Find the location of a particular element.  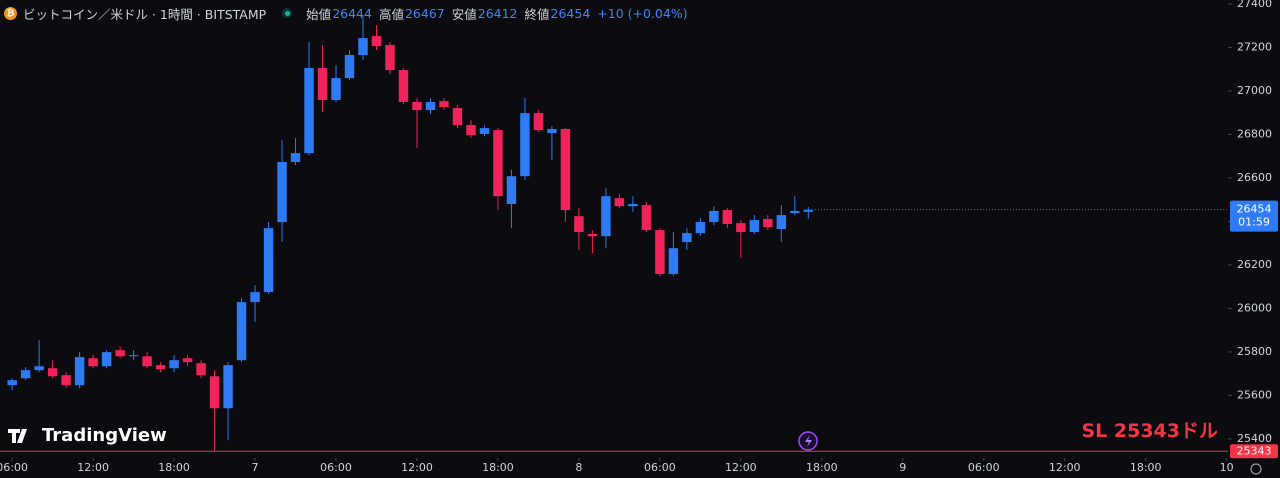

y-tick-label: 27000 is located at coordinates (1254, 90).